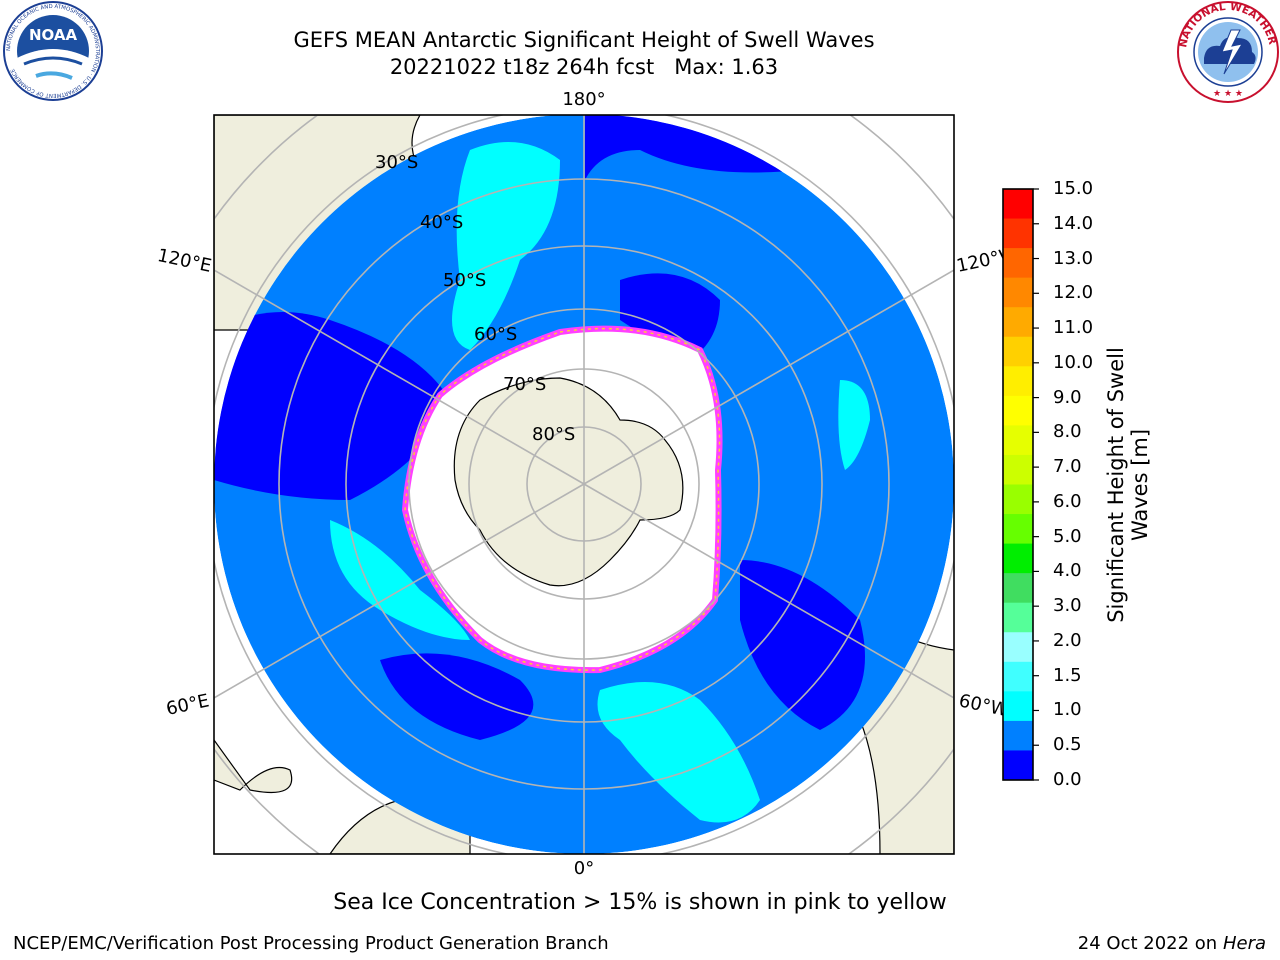  I want to click on antarctica-land, so click(568, 482).